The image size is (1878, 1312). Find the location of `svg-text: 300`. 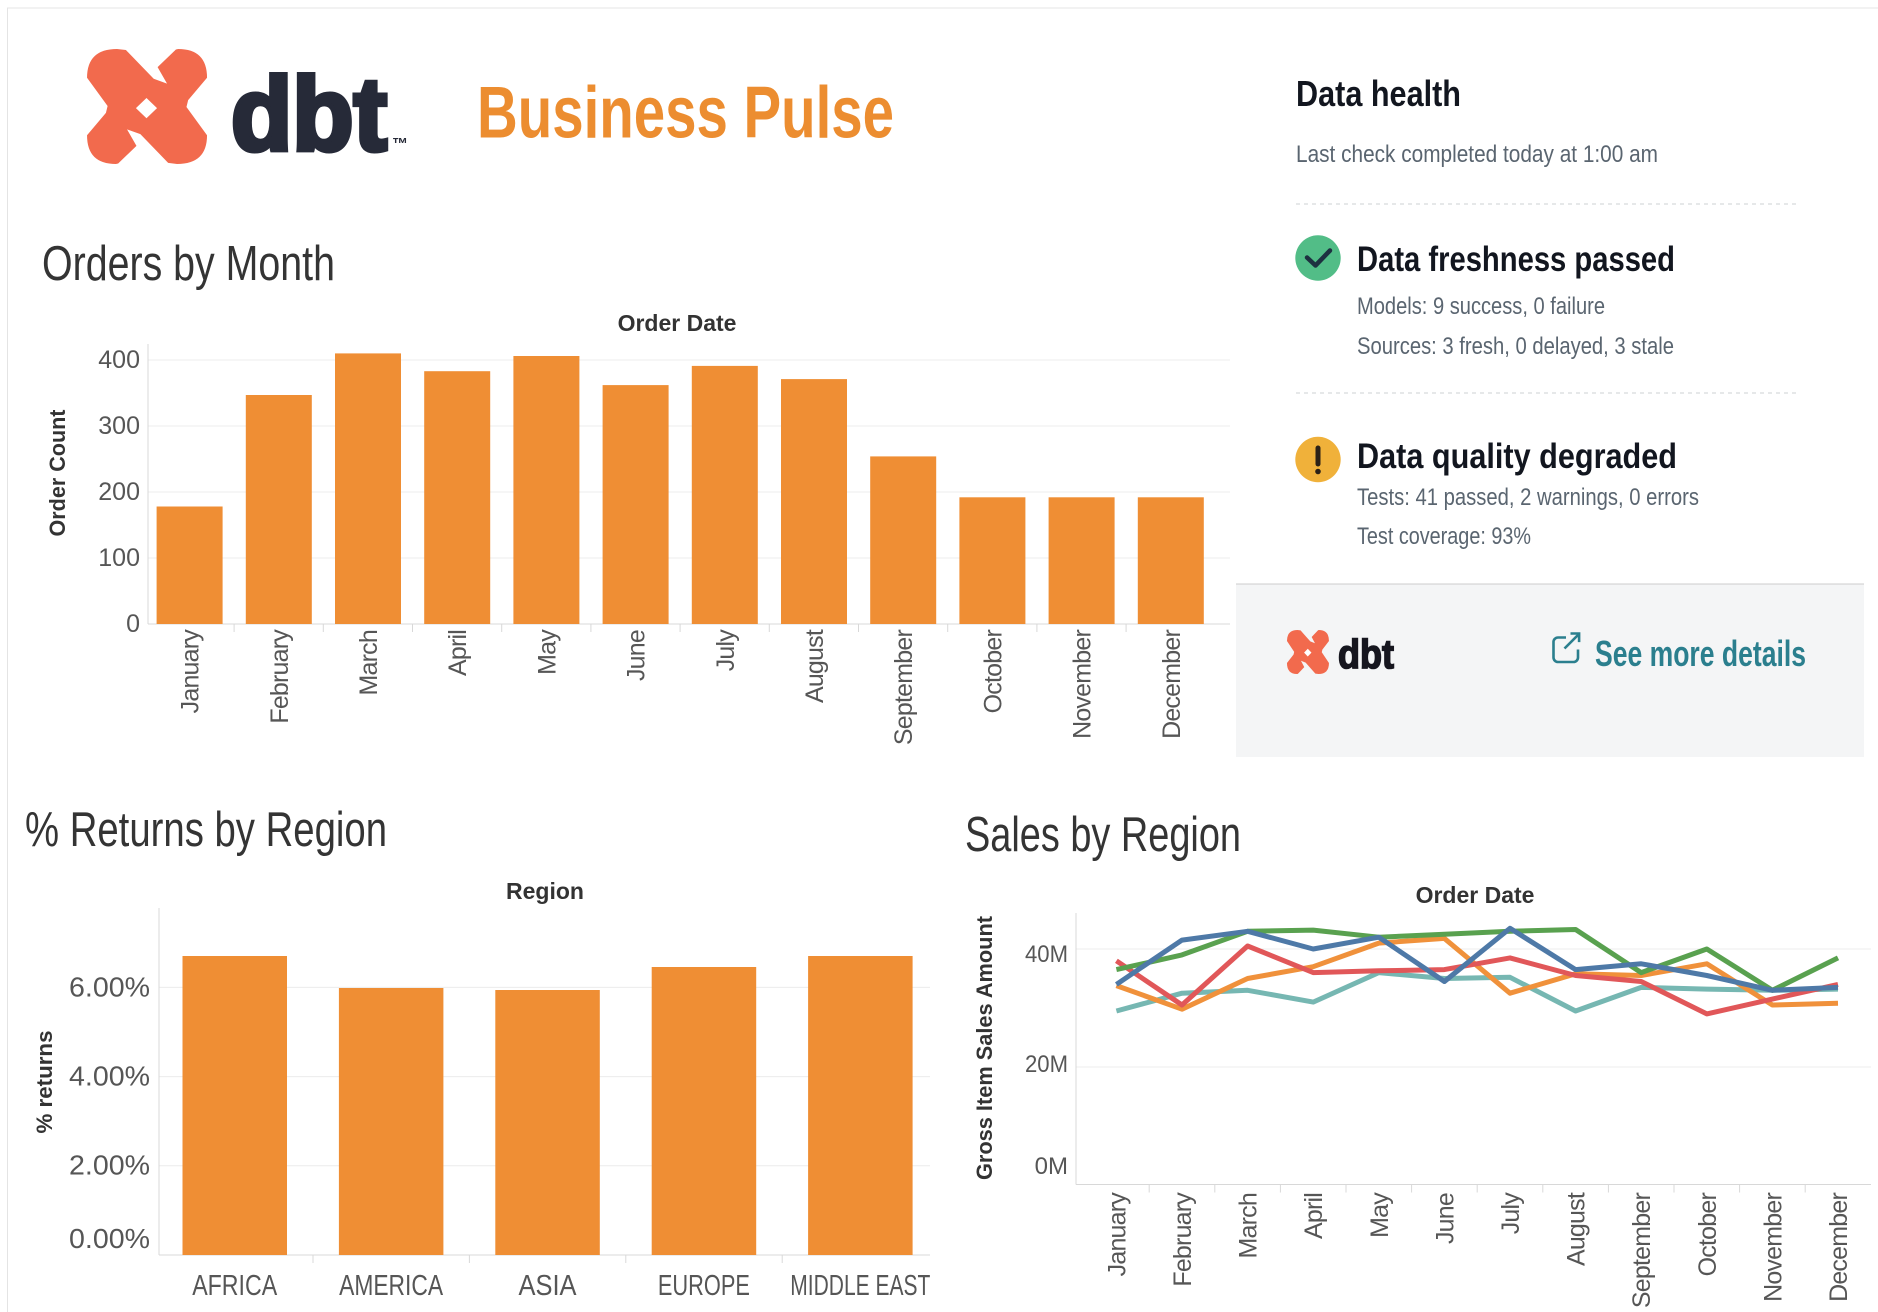

svg-text: 300 is located at coordinates (119, 426).